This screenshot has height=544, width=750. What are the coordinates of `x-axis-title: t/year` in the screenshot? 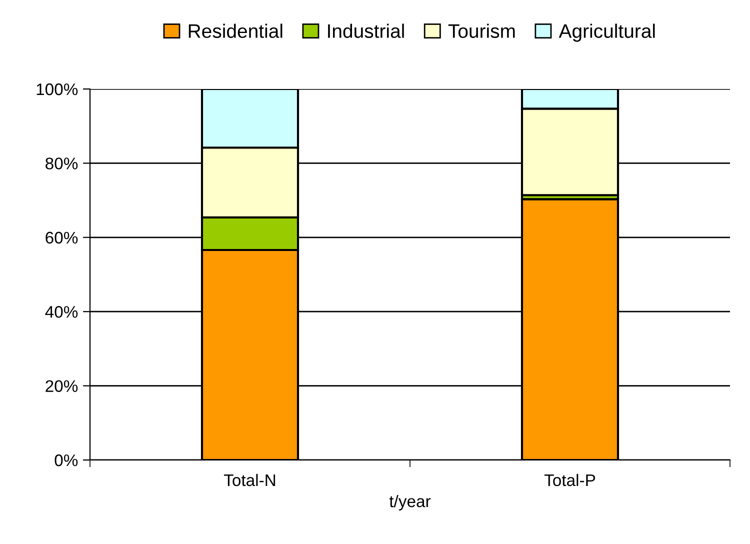 It's located at (410, 502).